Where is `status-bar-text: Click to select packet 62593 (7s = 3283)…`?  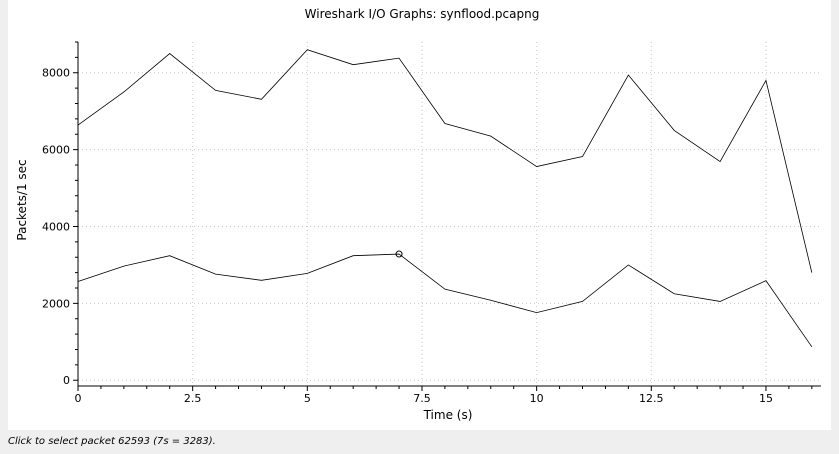 status-bar-text: Click to select packet 62593 (7s = 3283)… is located at coordinates (112, 441).